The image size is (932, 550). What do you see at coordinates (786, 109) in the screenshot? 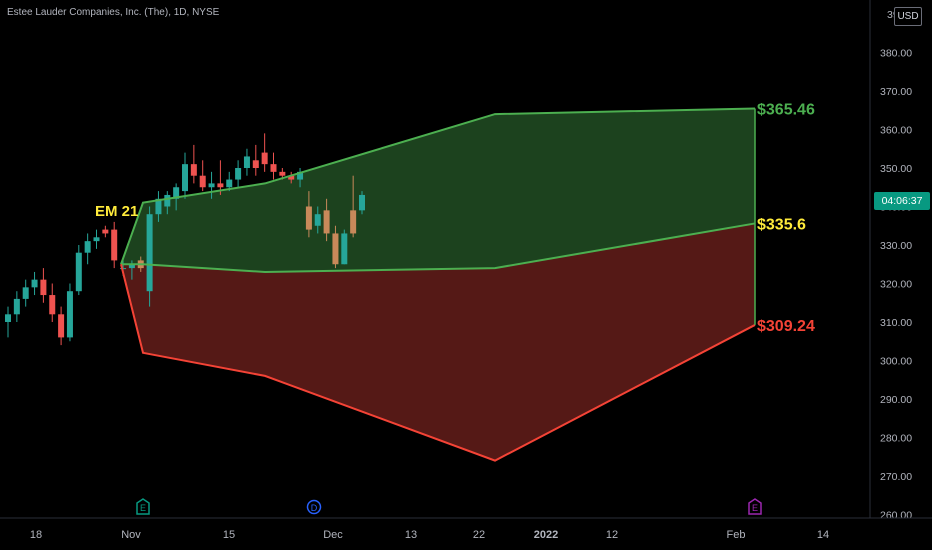
I see `upper-price-label: $365.46` at bounding box center [786, 109].